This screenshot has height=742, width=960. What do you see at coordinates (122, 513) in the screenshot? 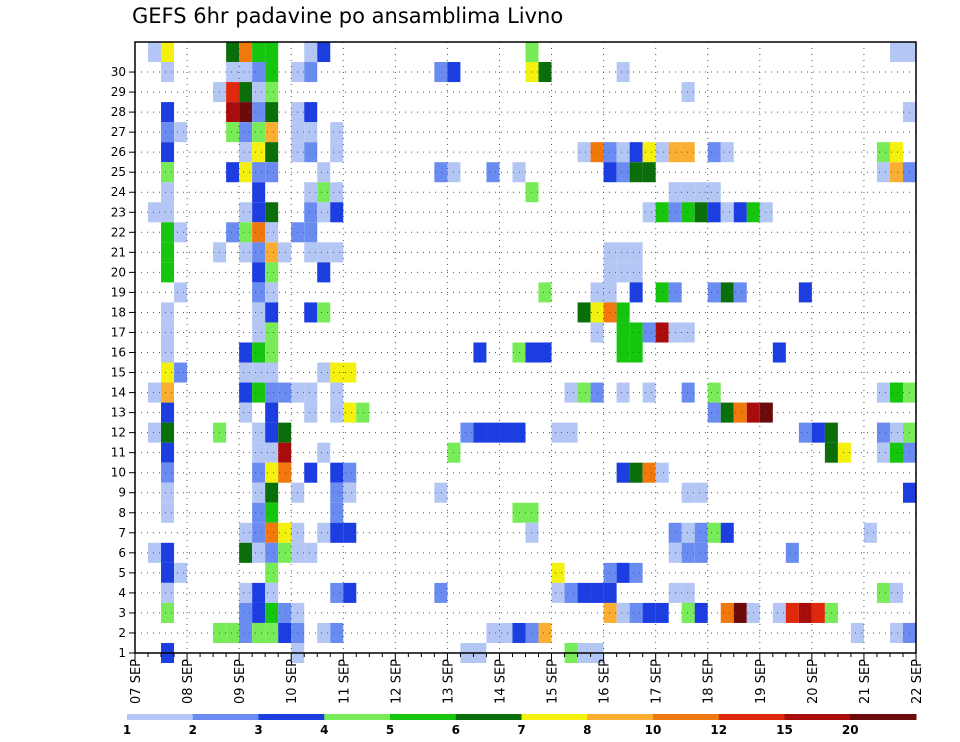
I see `y-tick-label: 8` at bounding box center [122, 513].